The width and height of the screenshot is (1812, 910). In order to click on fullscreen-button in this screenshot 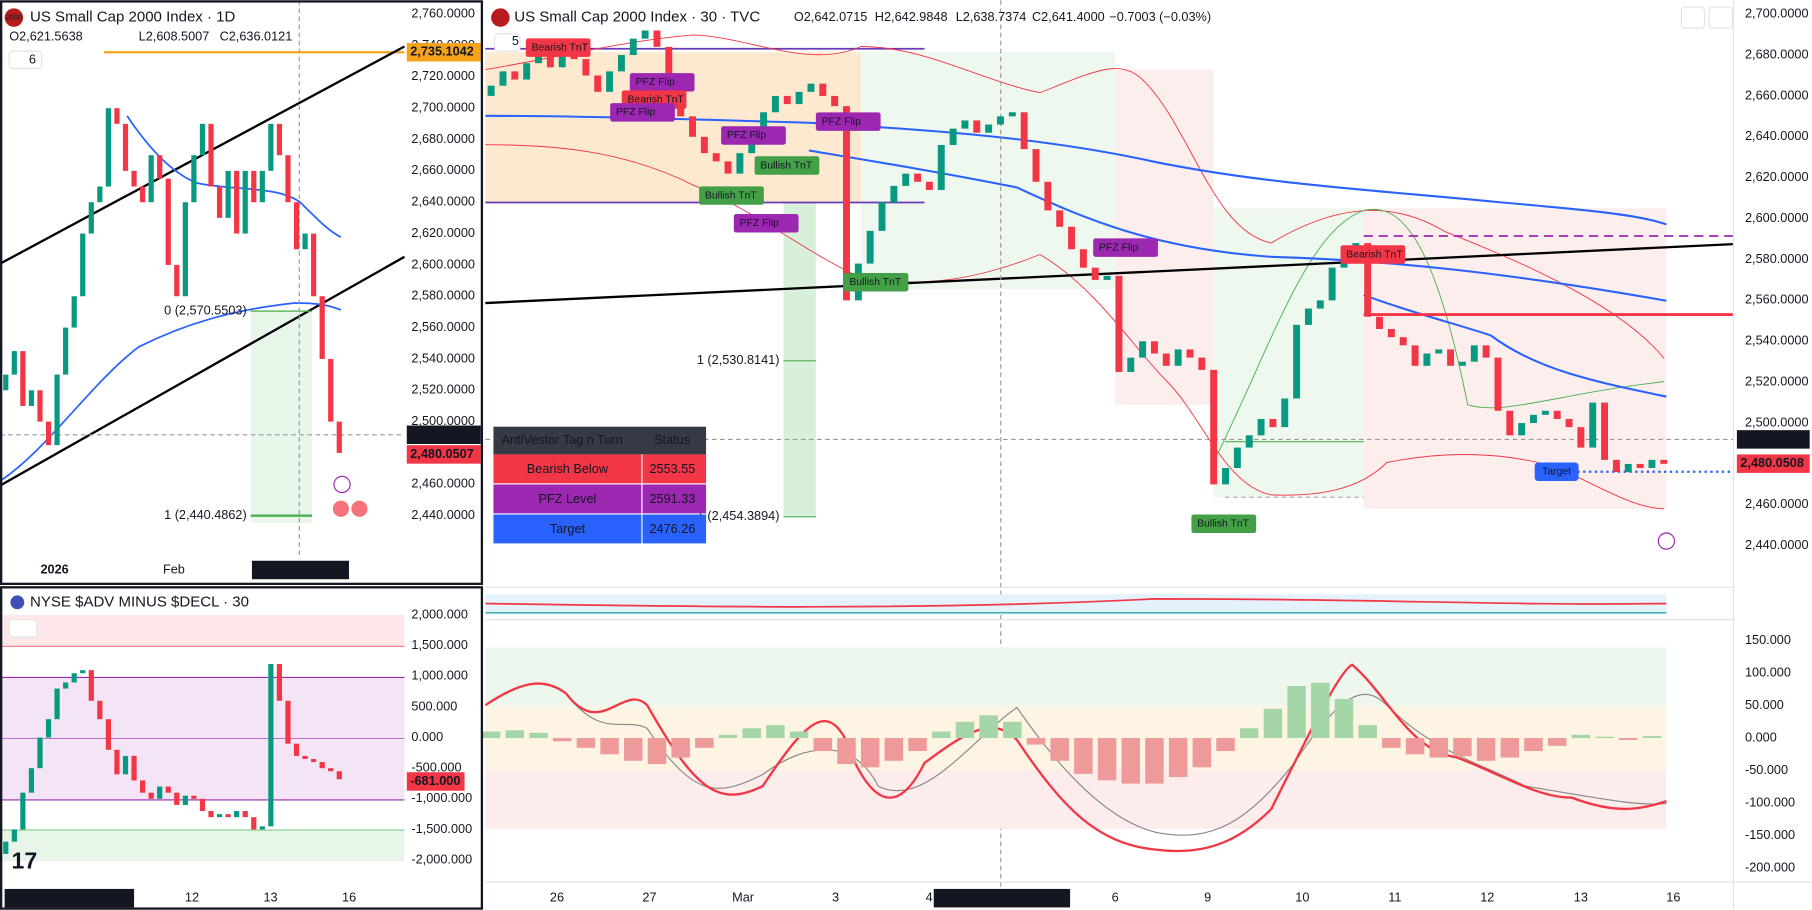, I will do `click(1720, 17)`.